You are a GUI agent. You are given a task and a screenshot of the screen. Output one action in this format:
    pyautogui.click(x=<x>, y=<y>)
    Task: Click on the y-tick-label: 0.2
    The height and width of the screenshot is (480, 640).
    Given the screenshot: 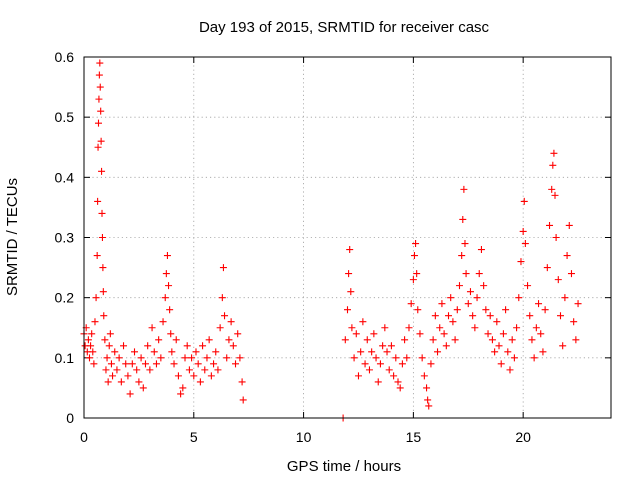 What is the action you would take?
    pyautogui.click(x=65, y=298)
    